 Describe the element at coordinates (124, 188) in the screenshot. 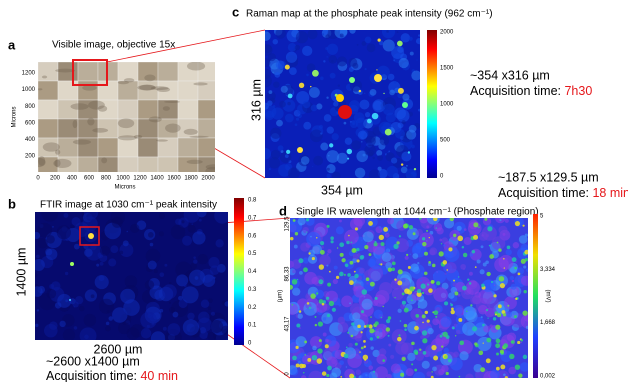

I see `axis-label: Microns` at that location.